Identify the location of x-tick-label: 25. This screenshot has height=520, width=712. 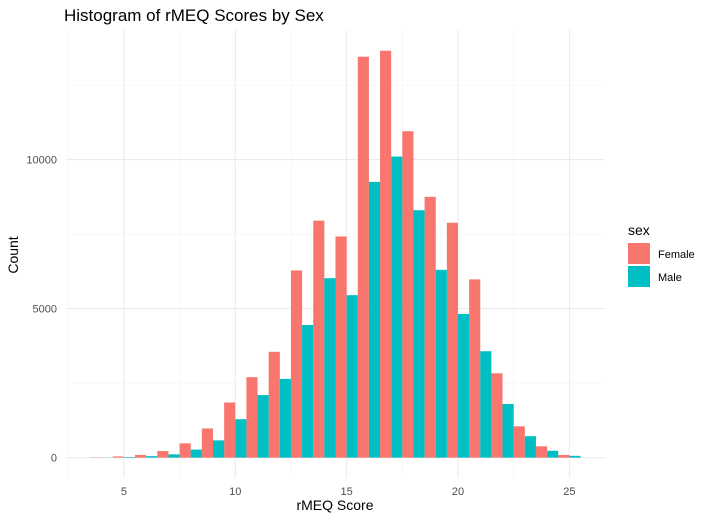
(569, 492).